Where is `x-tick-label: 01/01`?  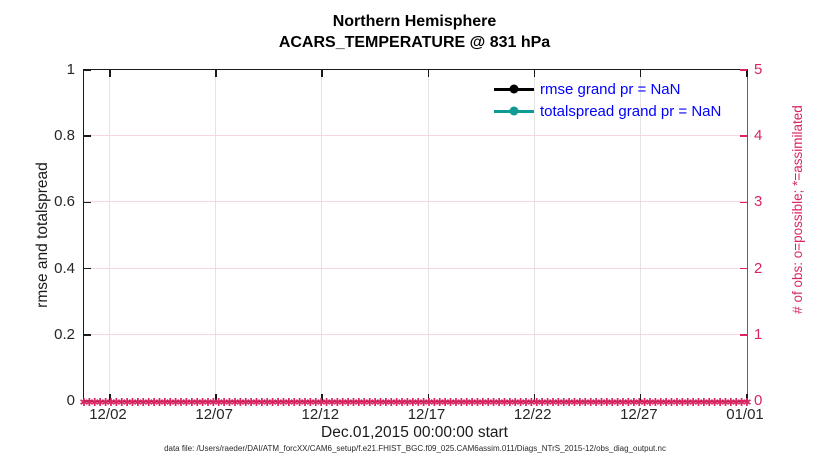
x-tick-label: 01/01 is located at coordinates (745, 414).